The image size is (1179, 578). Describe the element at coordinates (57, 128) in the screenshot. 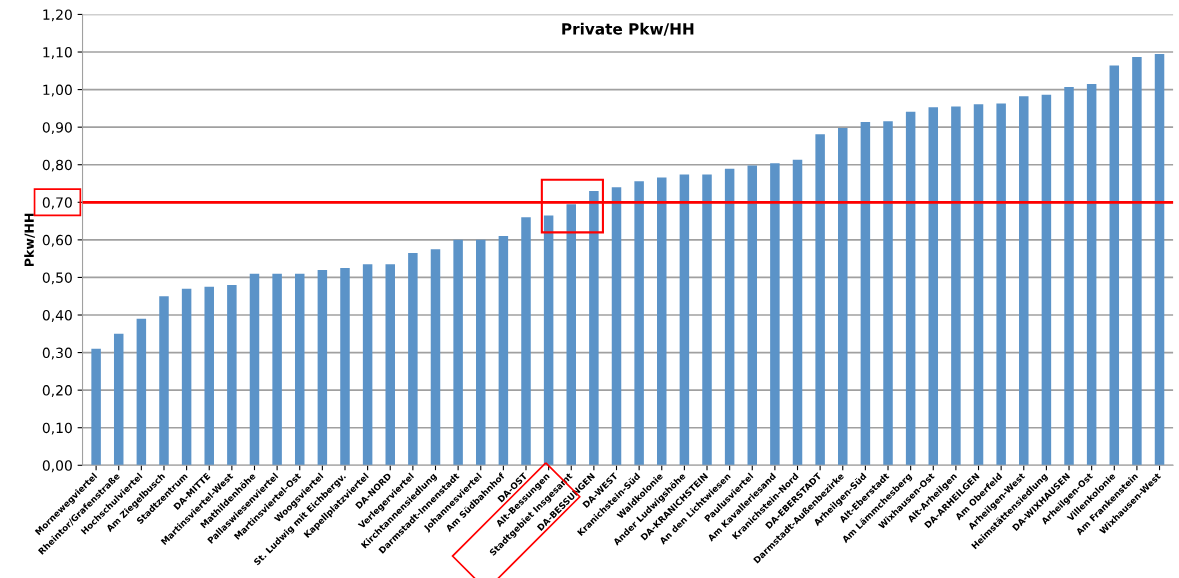

I see `y-tick-label: 0,90` at that location.